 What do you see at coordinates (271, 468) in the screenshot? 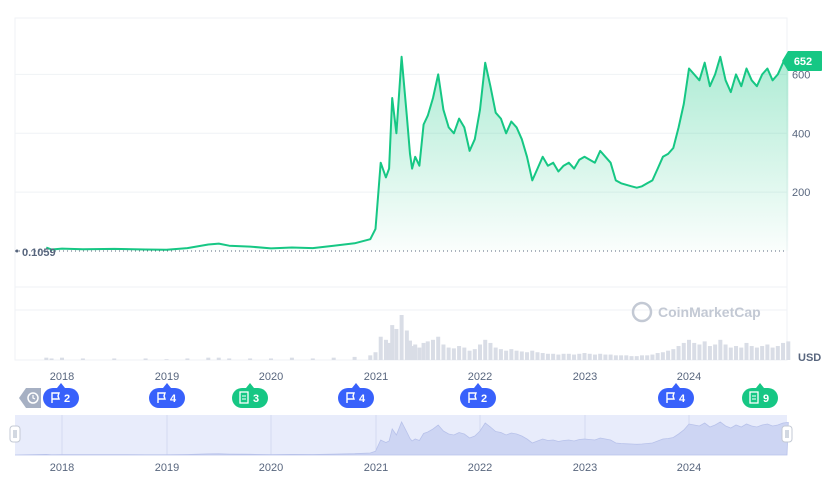
I see `navigator-tick-label: 2020` at bounding box center [271, 468].